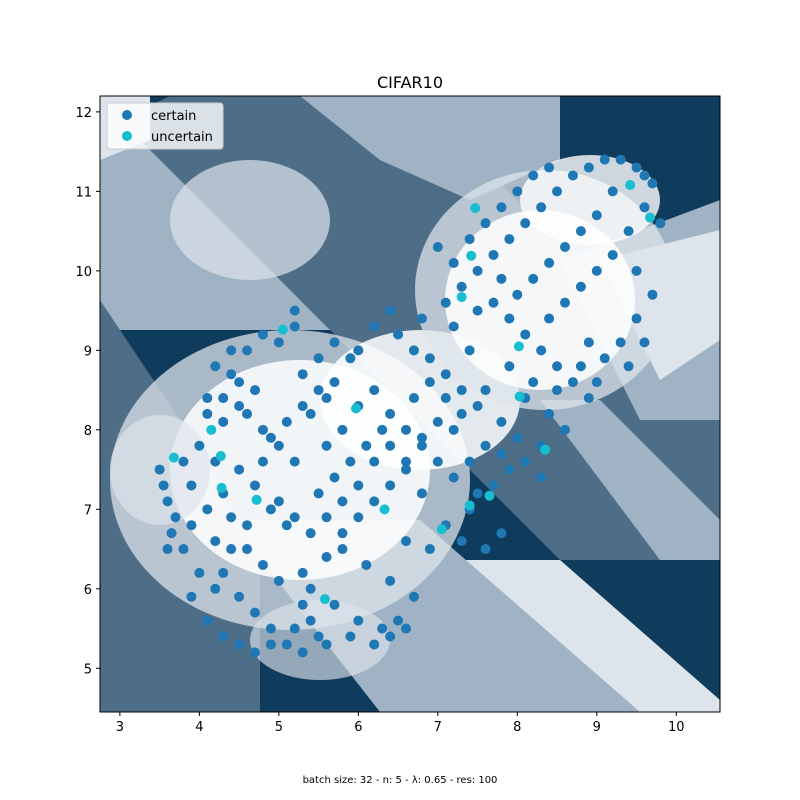 The height and width of the screenshot is (800, 800). I want to click on x-tick-label: 4, so click(199, 727).